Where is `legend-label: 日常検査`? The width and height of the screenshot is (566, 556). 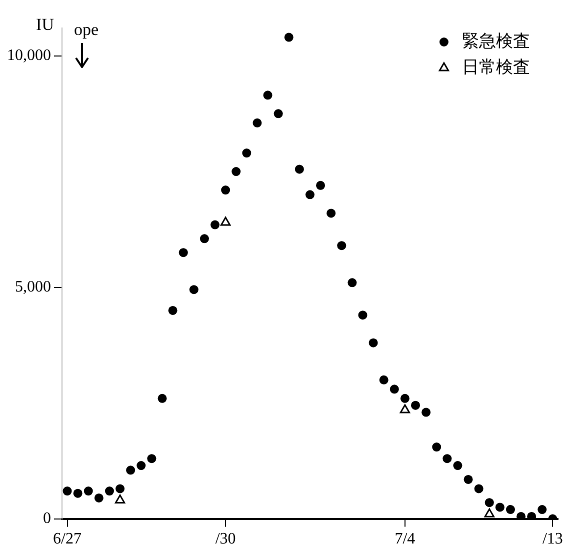
legend-label: 日常検査 is located at coordinates (496, 67).